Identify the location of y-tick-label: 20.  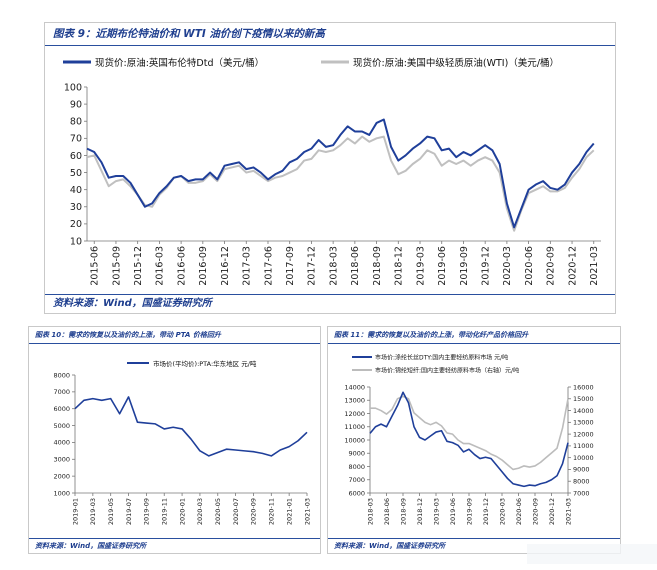
(76, 224).